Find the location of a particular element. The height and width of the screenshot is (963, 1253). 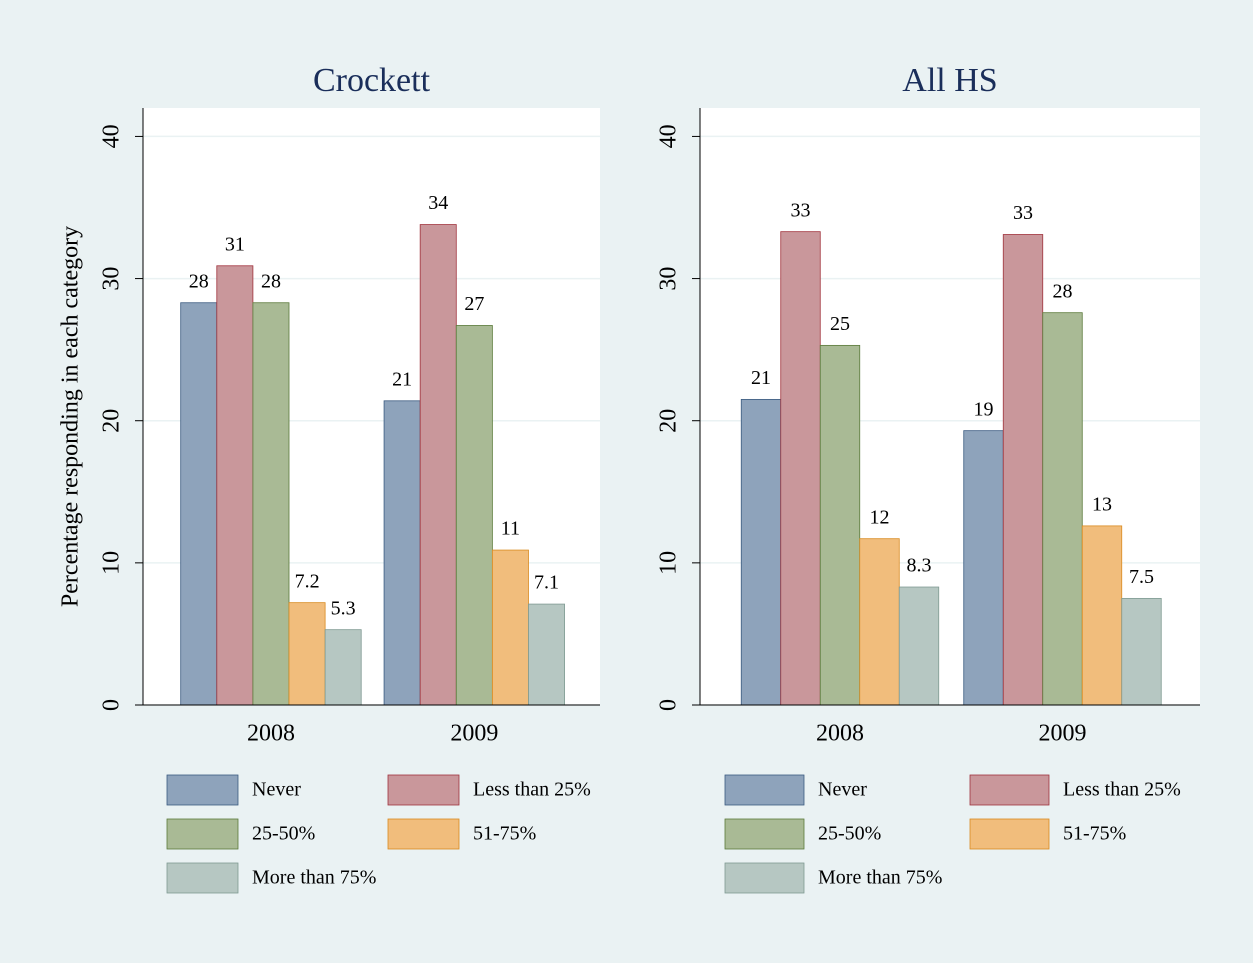

data-label: 7.2 is located at coordinates (307, 581).